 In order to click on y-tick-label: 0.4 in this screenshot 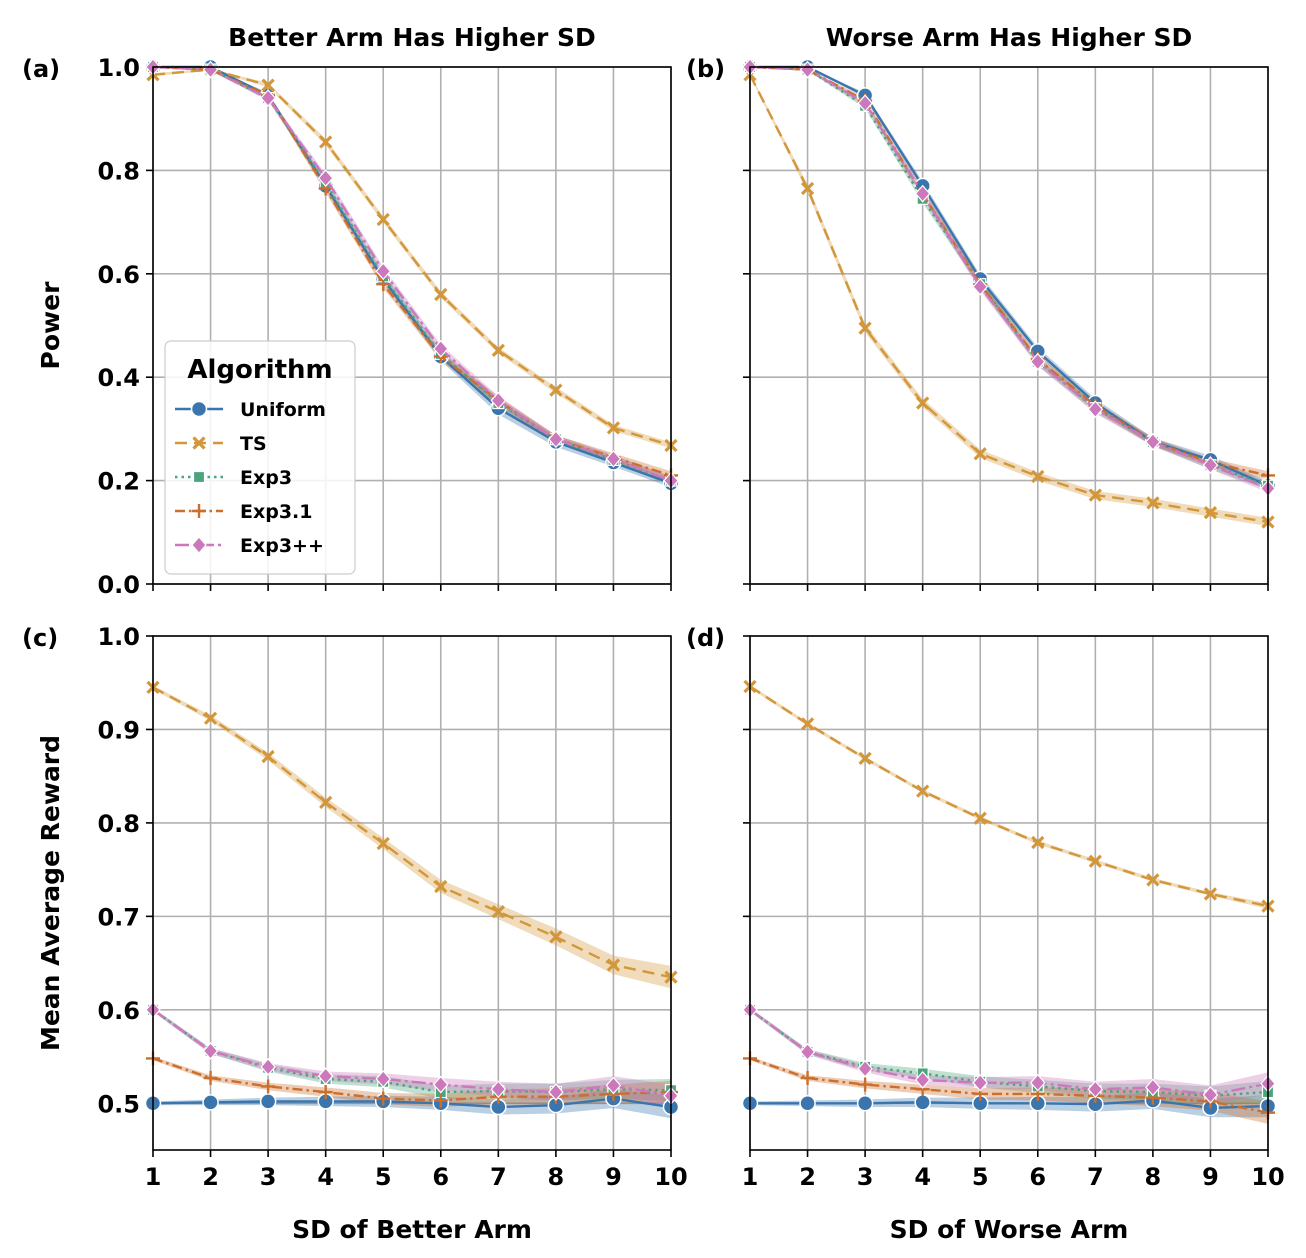, I will do `click(118, 378)`.